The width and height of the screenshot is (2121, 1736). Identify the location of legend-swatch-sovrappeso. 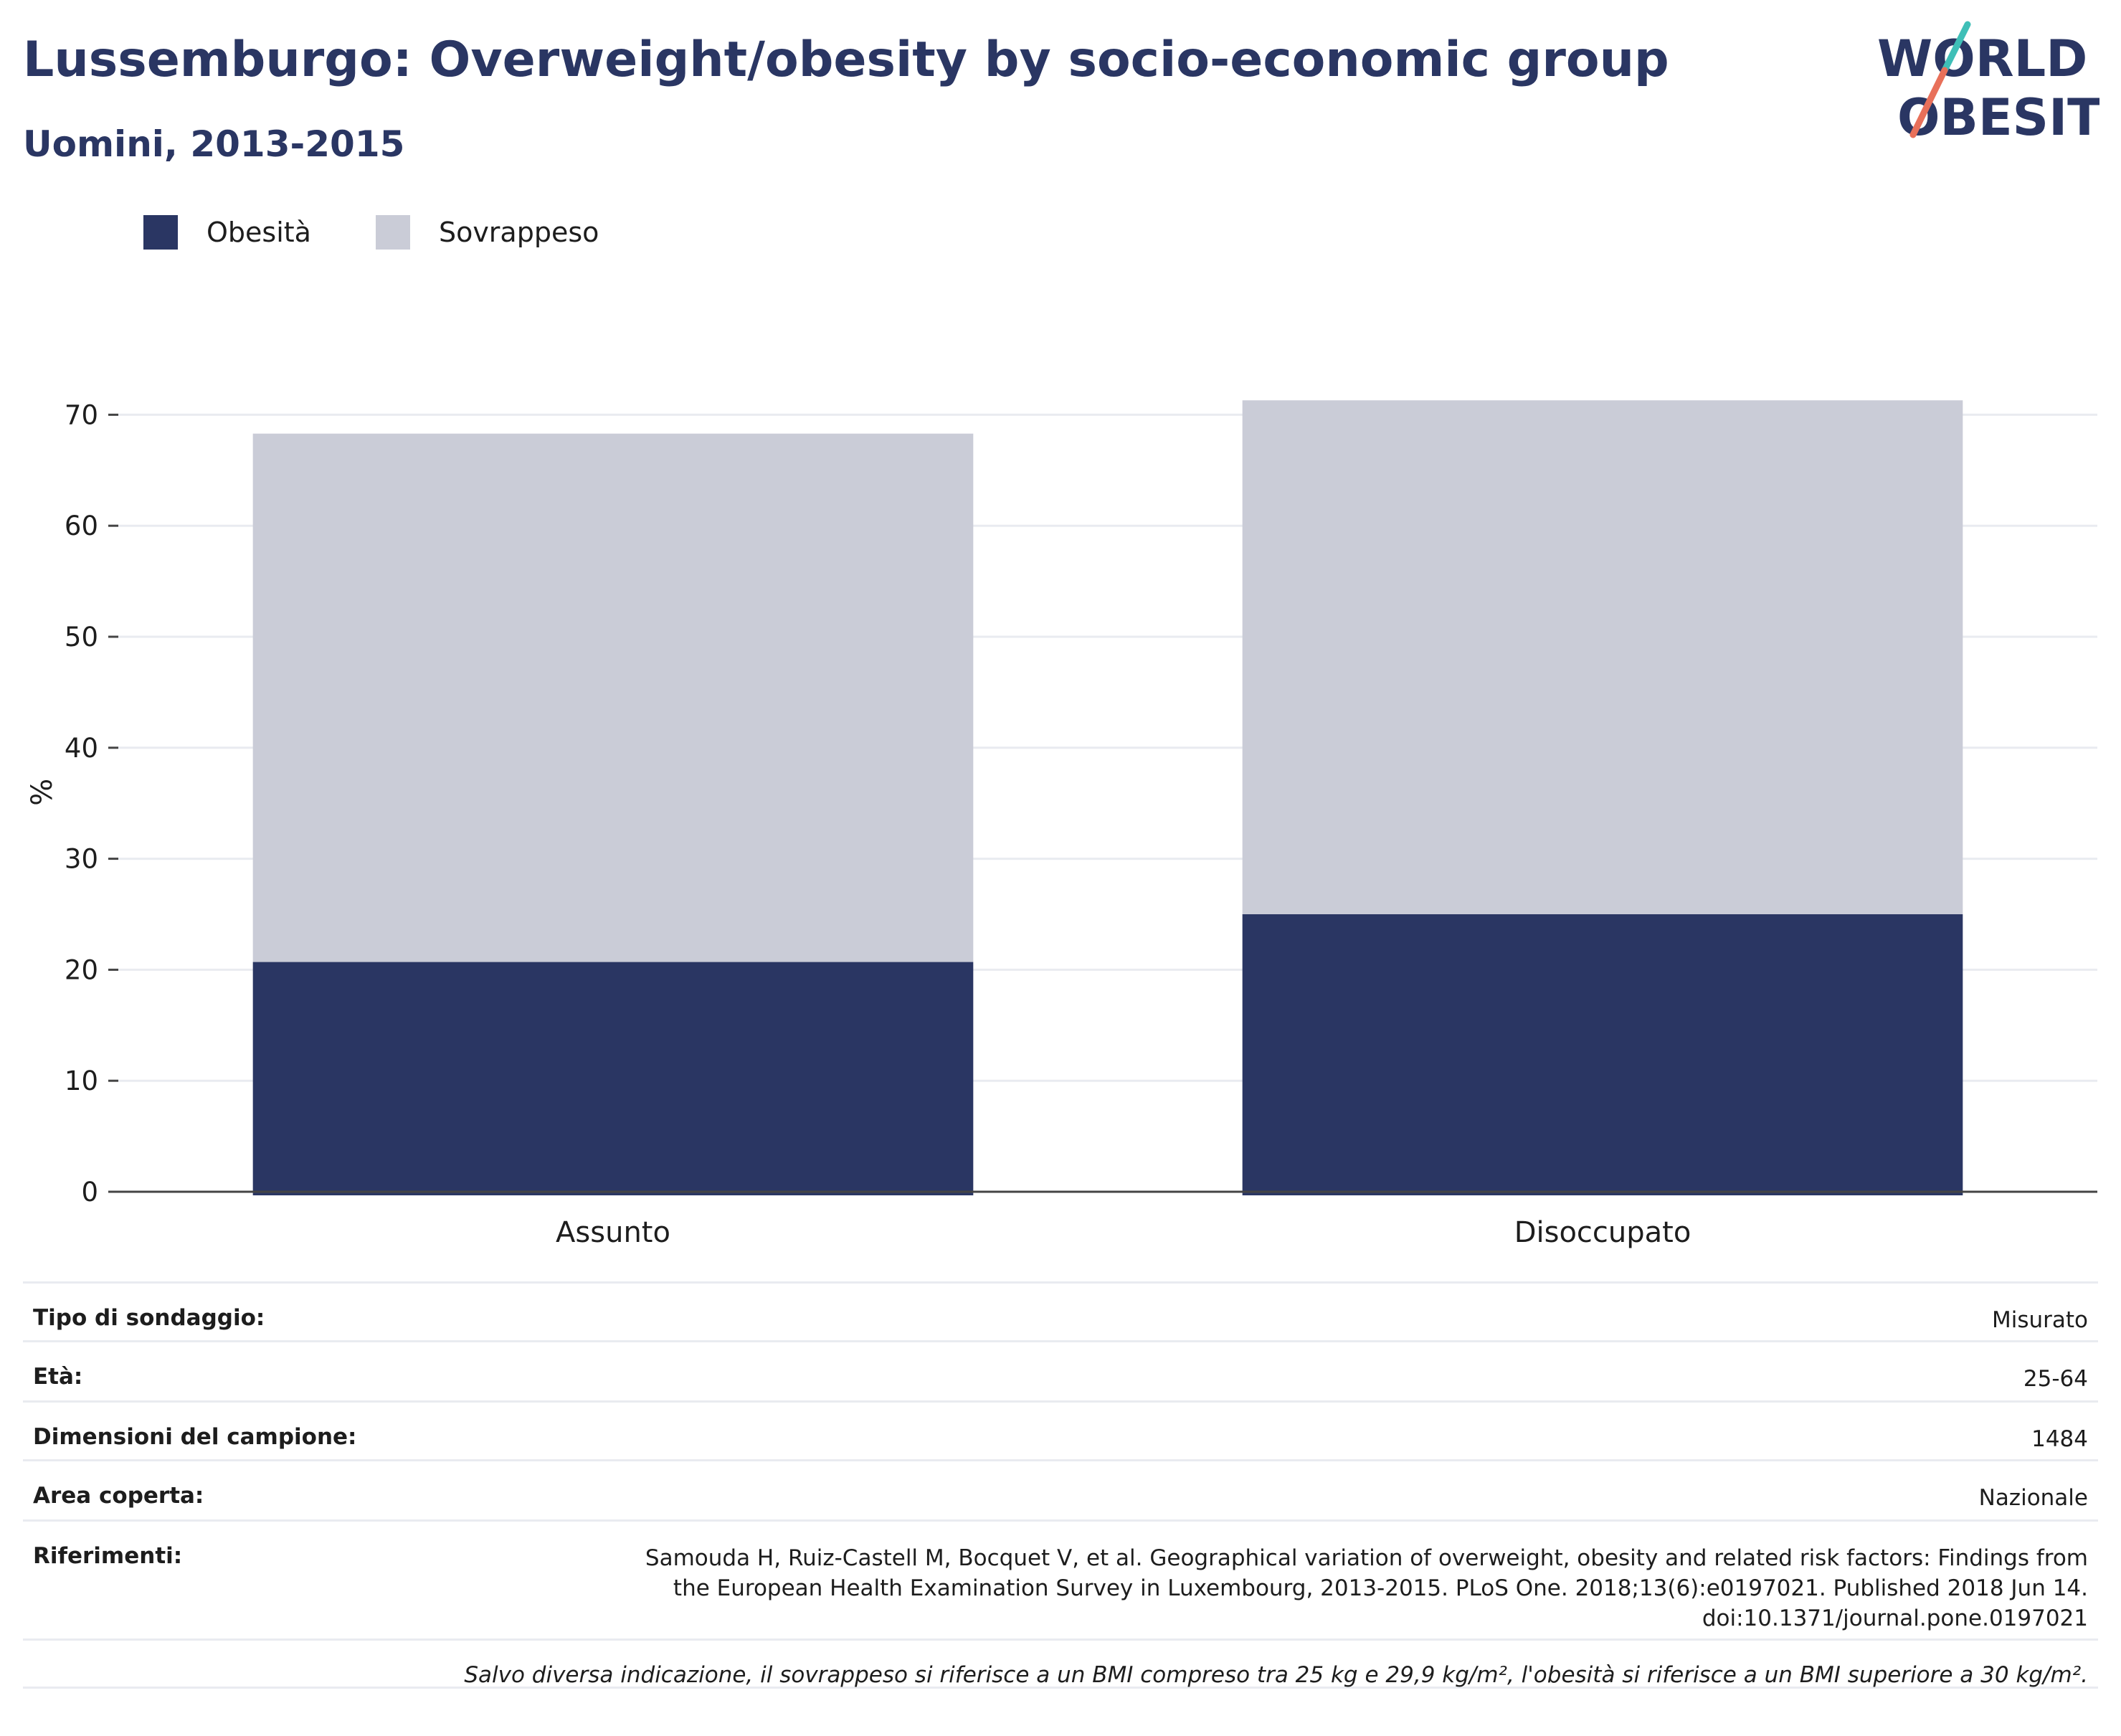
(392, 232).